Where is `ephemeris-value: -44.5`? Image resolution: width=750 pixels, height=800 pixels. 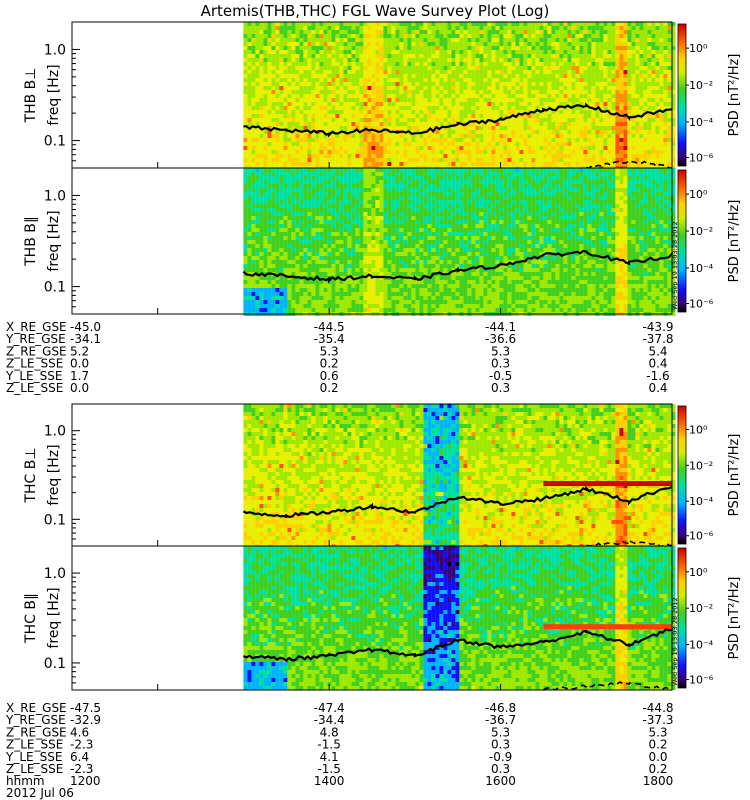
ephemeris-value: -44.5 is located at coordinates (329, 327).